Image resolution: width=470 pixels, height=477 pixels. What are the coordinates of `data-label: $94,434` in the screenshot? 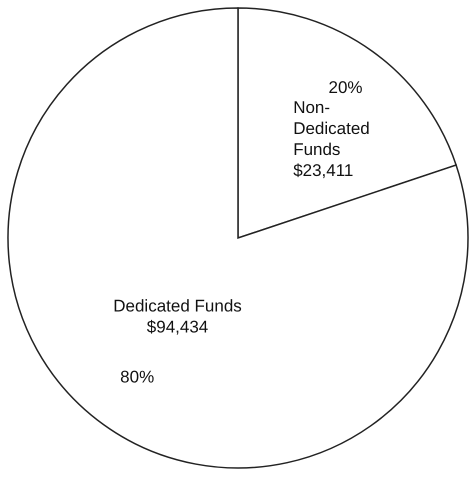 It's located at (177, 326).